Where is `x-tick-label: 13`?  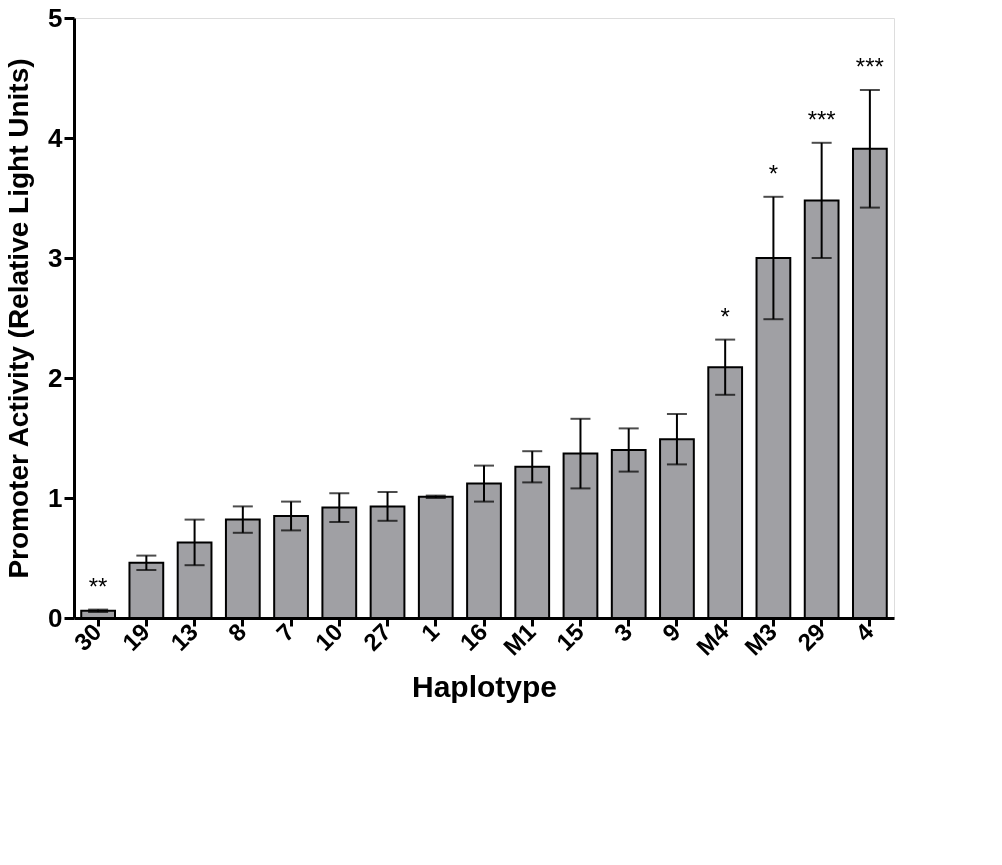
x-tick-label: 13 is located at coordinates (184, 636).